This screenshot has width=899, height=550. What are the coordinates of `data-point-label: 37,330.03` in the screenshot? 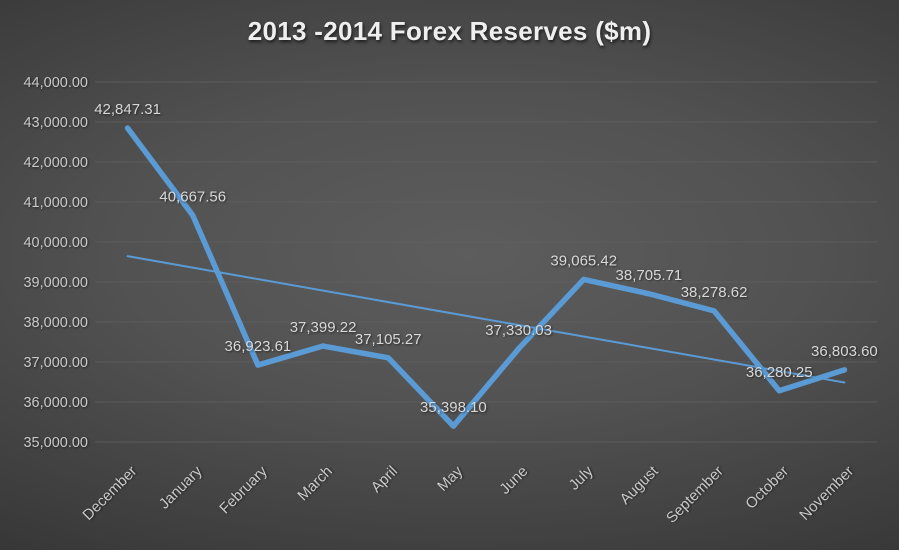 It's located at (518, 330).